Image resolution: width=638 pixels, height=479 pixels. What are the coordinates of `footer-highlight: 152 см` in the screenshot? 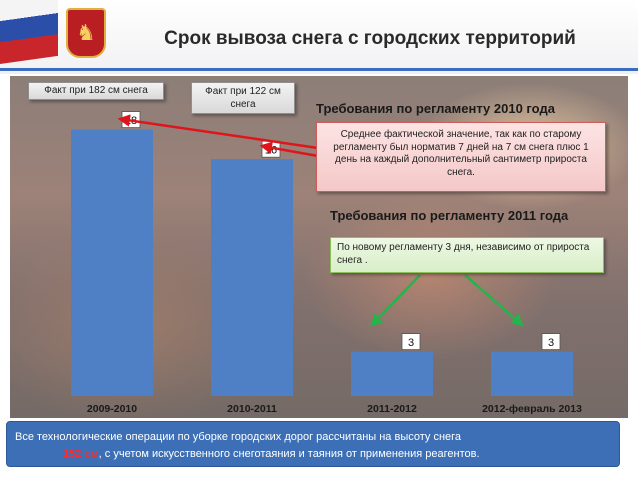 It's located at (81, 454).